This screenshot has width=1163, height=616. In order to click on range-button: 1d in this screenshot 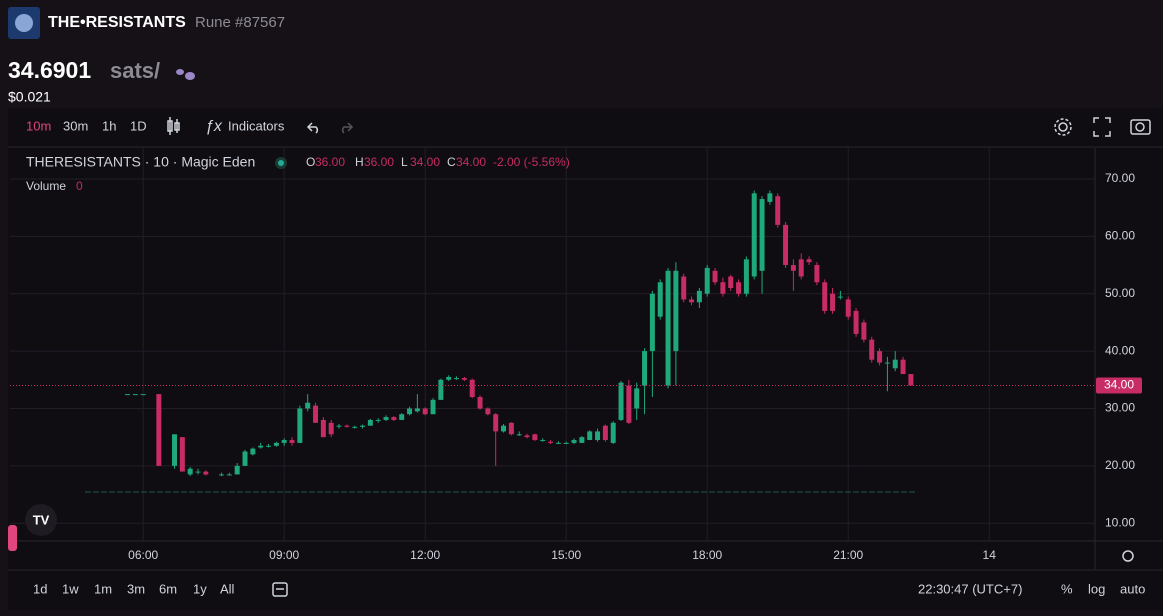, I will do `click(40, 588)`.